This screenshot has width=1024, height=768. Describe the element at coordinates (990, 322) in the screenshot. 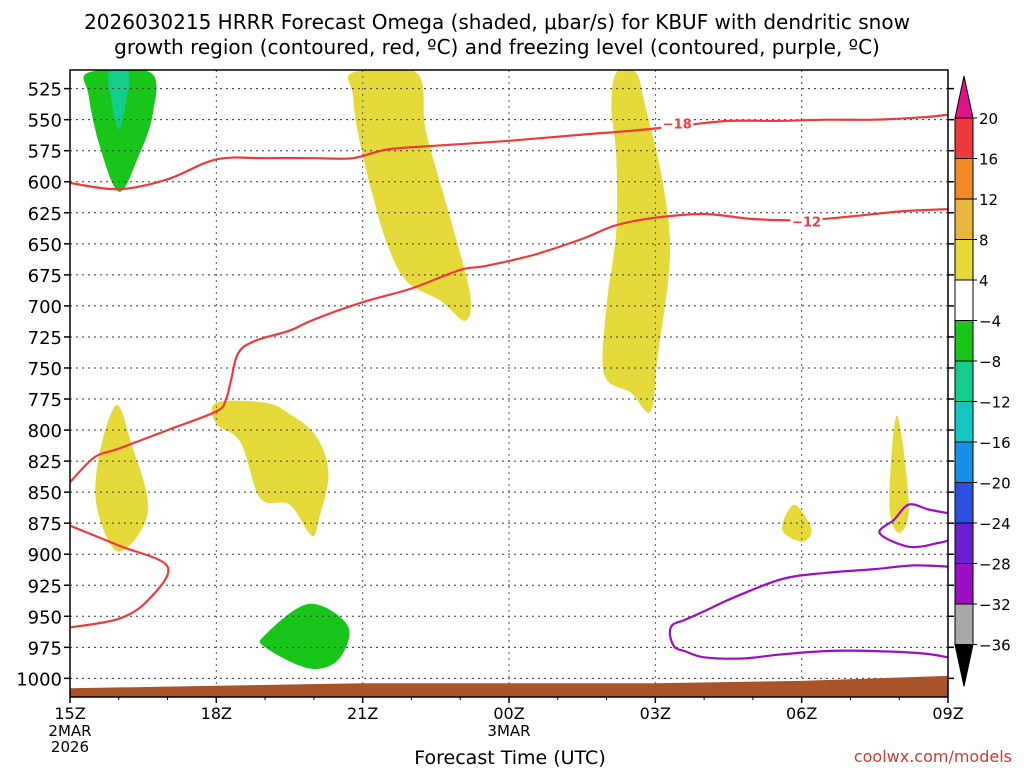

I see `colorbar-label: −4` at that location.